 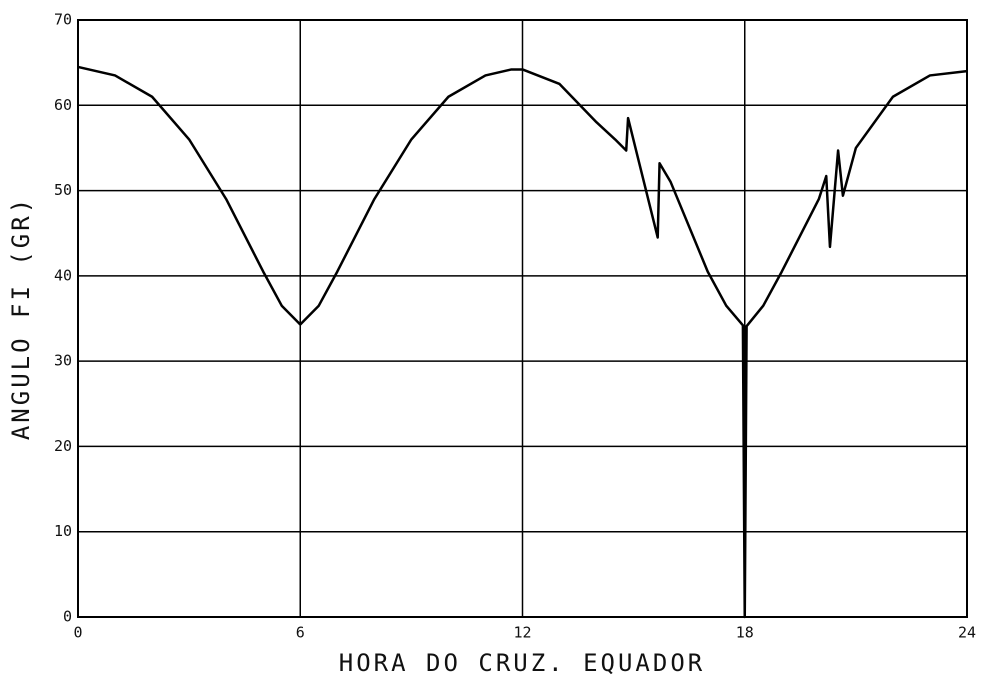 What do you see at coordinates (21, 318) in the screenshot?
I see `y-axis-label: ANGULO FI (GR)` at bounding box center [21, 318].